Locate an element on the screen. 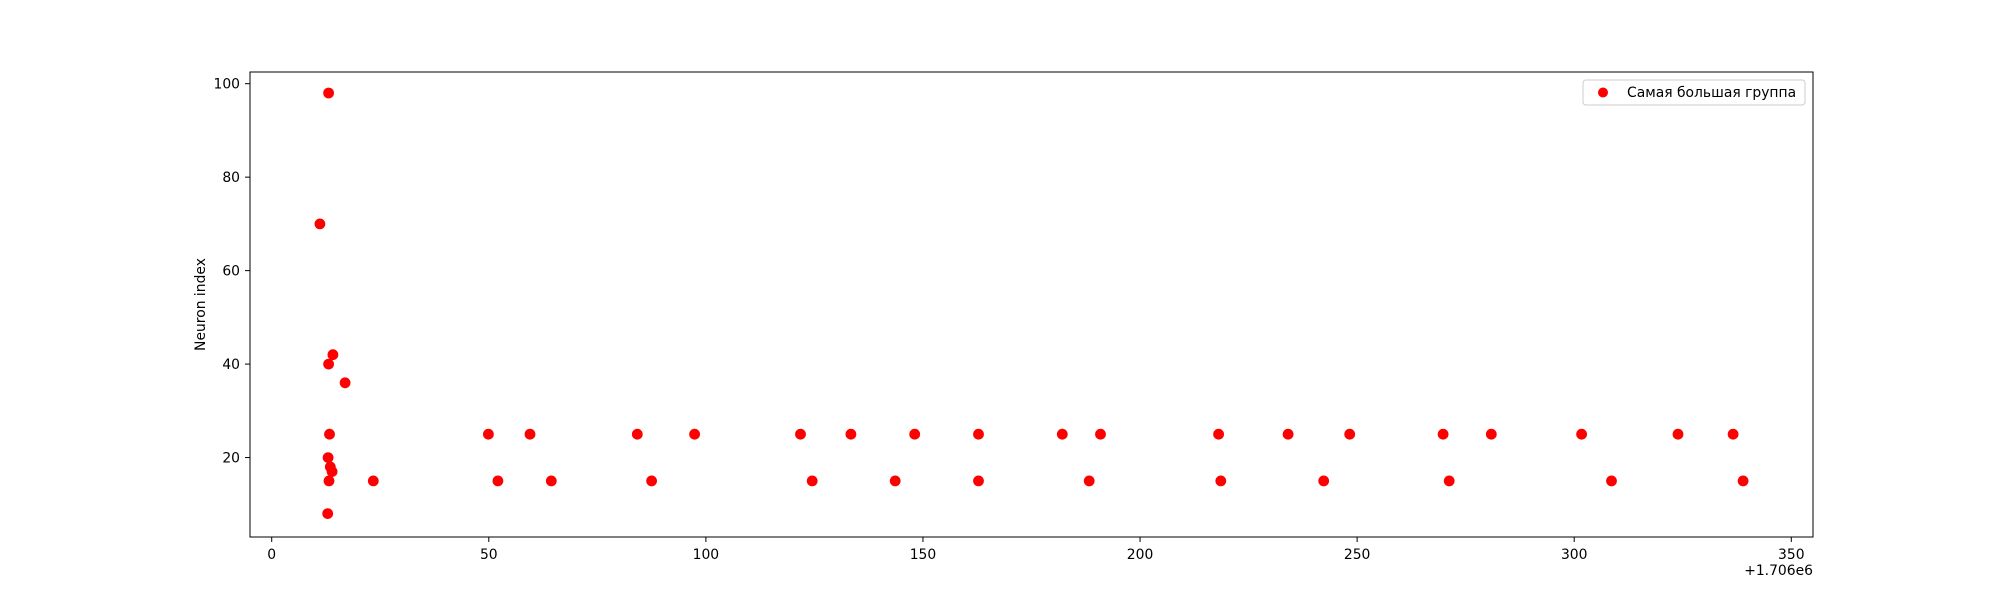 The height and width of the screenshot is (600, 2000). y-axis: 20 40 60 80 100 is located at coordinates (231, 272).